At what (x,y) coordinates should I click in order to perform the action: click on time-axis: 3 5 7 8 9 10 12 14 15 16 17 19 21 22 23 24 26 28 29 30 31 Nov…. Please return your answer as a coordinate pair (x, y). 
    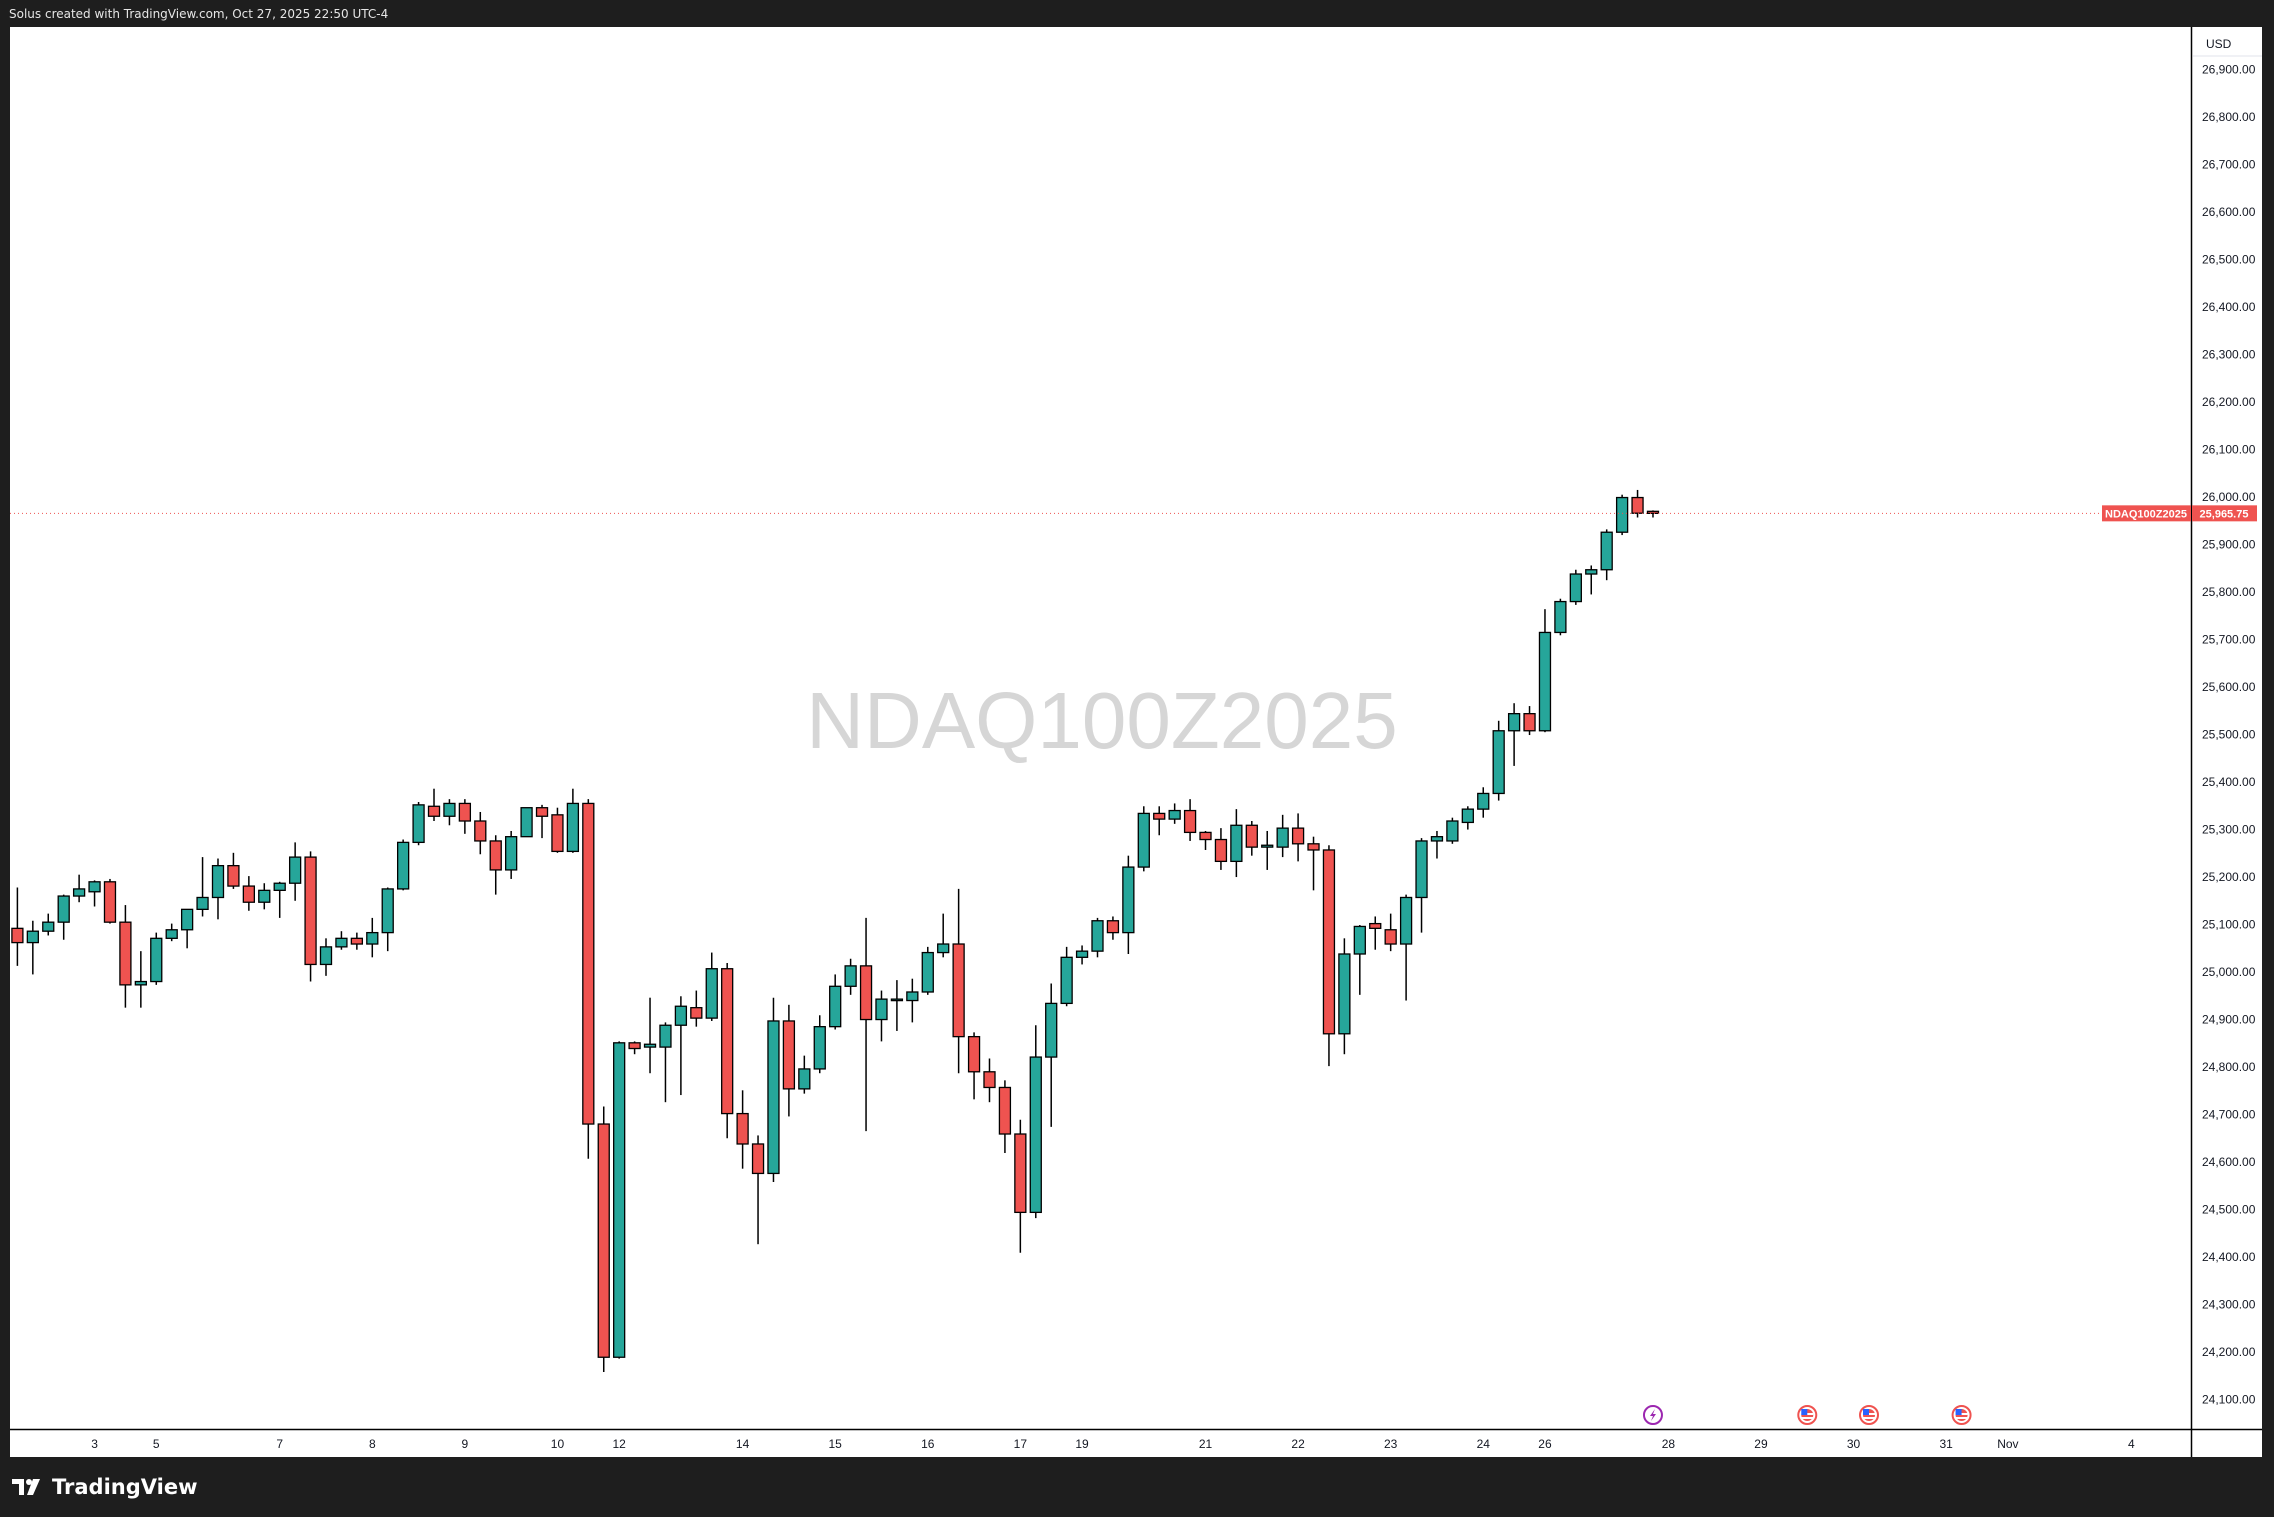
    Looking at the image, I should click on (1113, 1444).